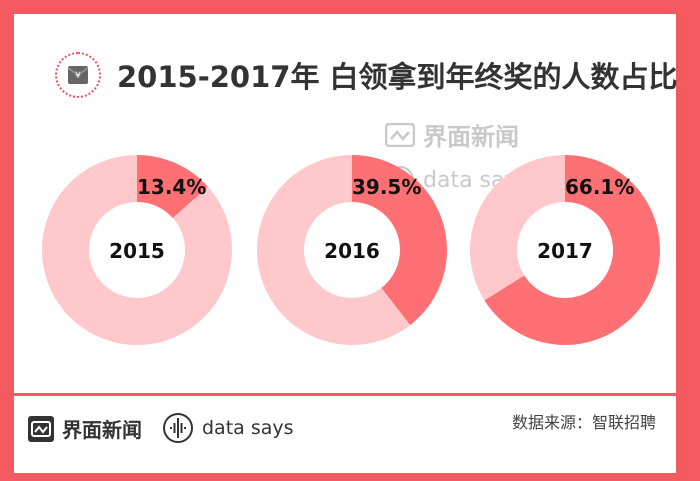 Image resolution: width=700 pixels, height=481 pixels. I want to click on footer-datasays: data says, so click(228, 428).